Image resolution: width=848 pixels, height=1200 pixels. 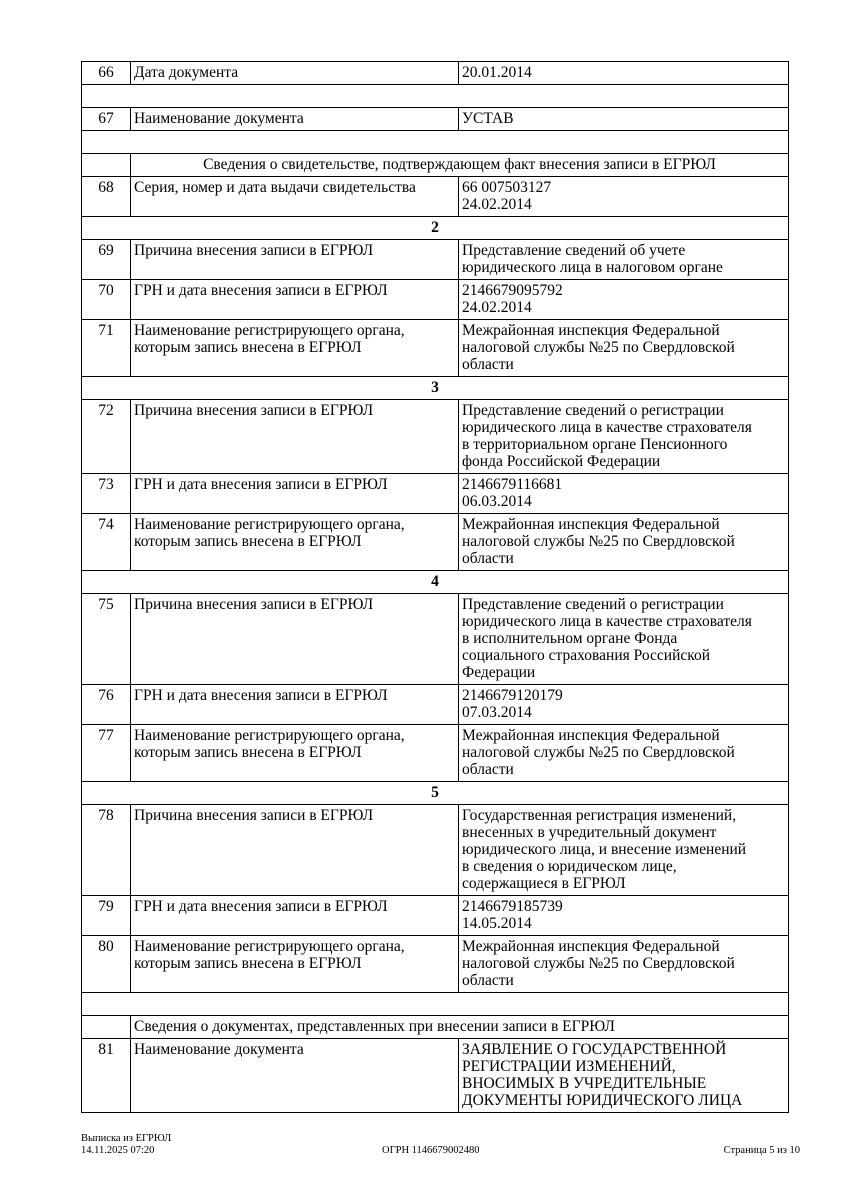 I want to click on record-group-header: 3, so click(x=435, y=388).